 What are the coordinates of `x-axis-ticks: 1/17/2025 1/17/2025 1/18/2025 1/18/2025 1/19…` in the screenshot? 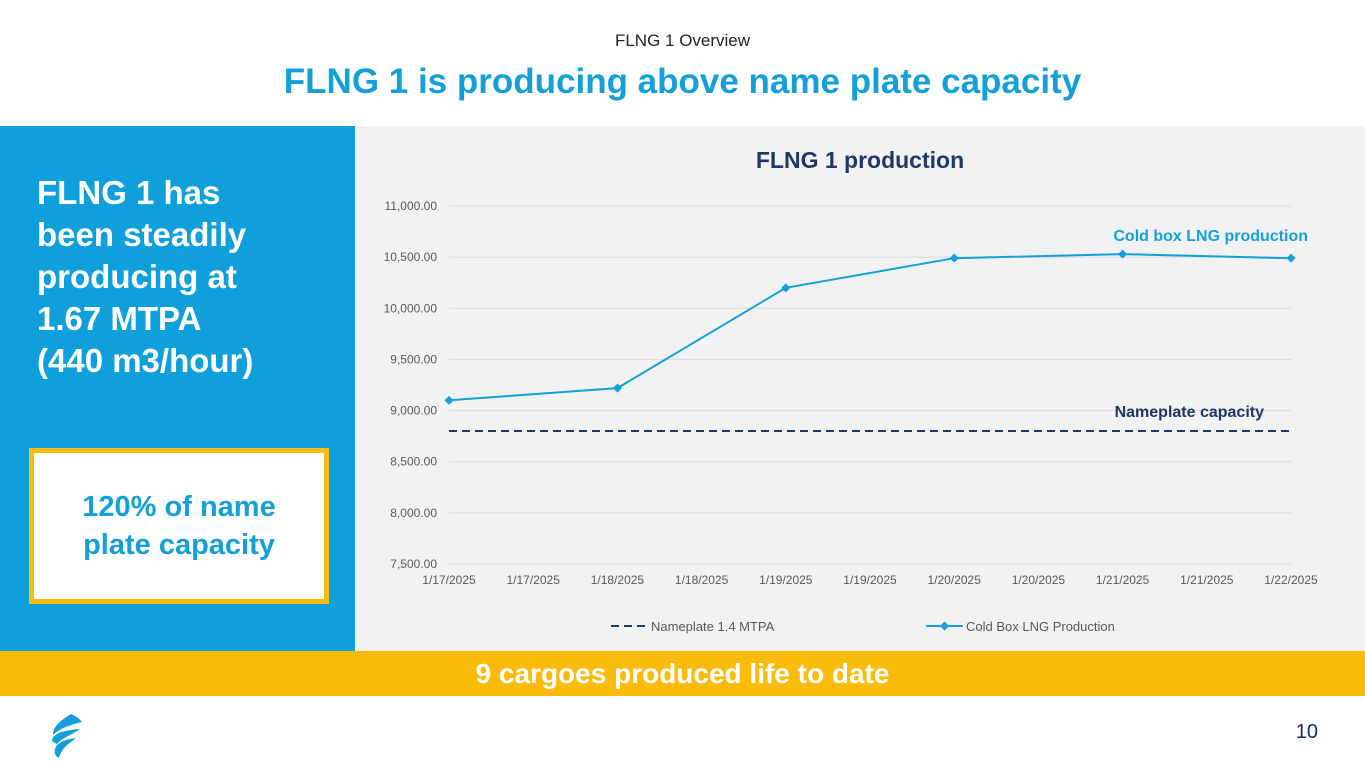 It's located at (870, 580).